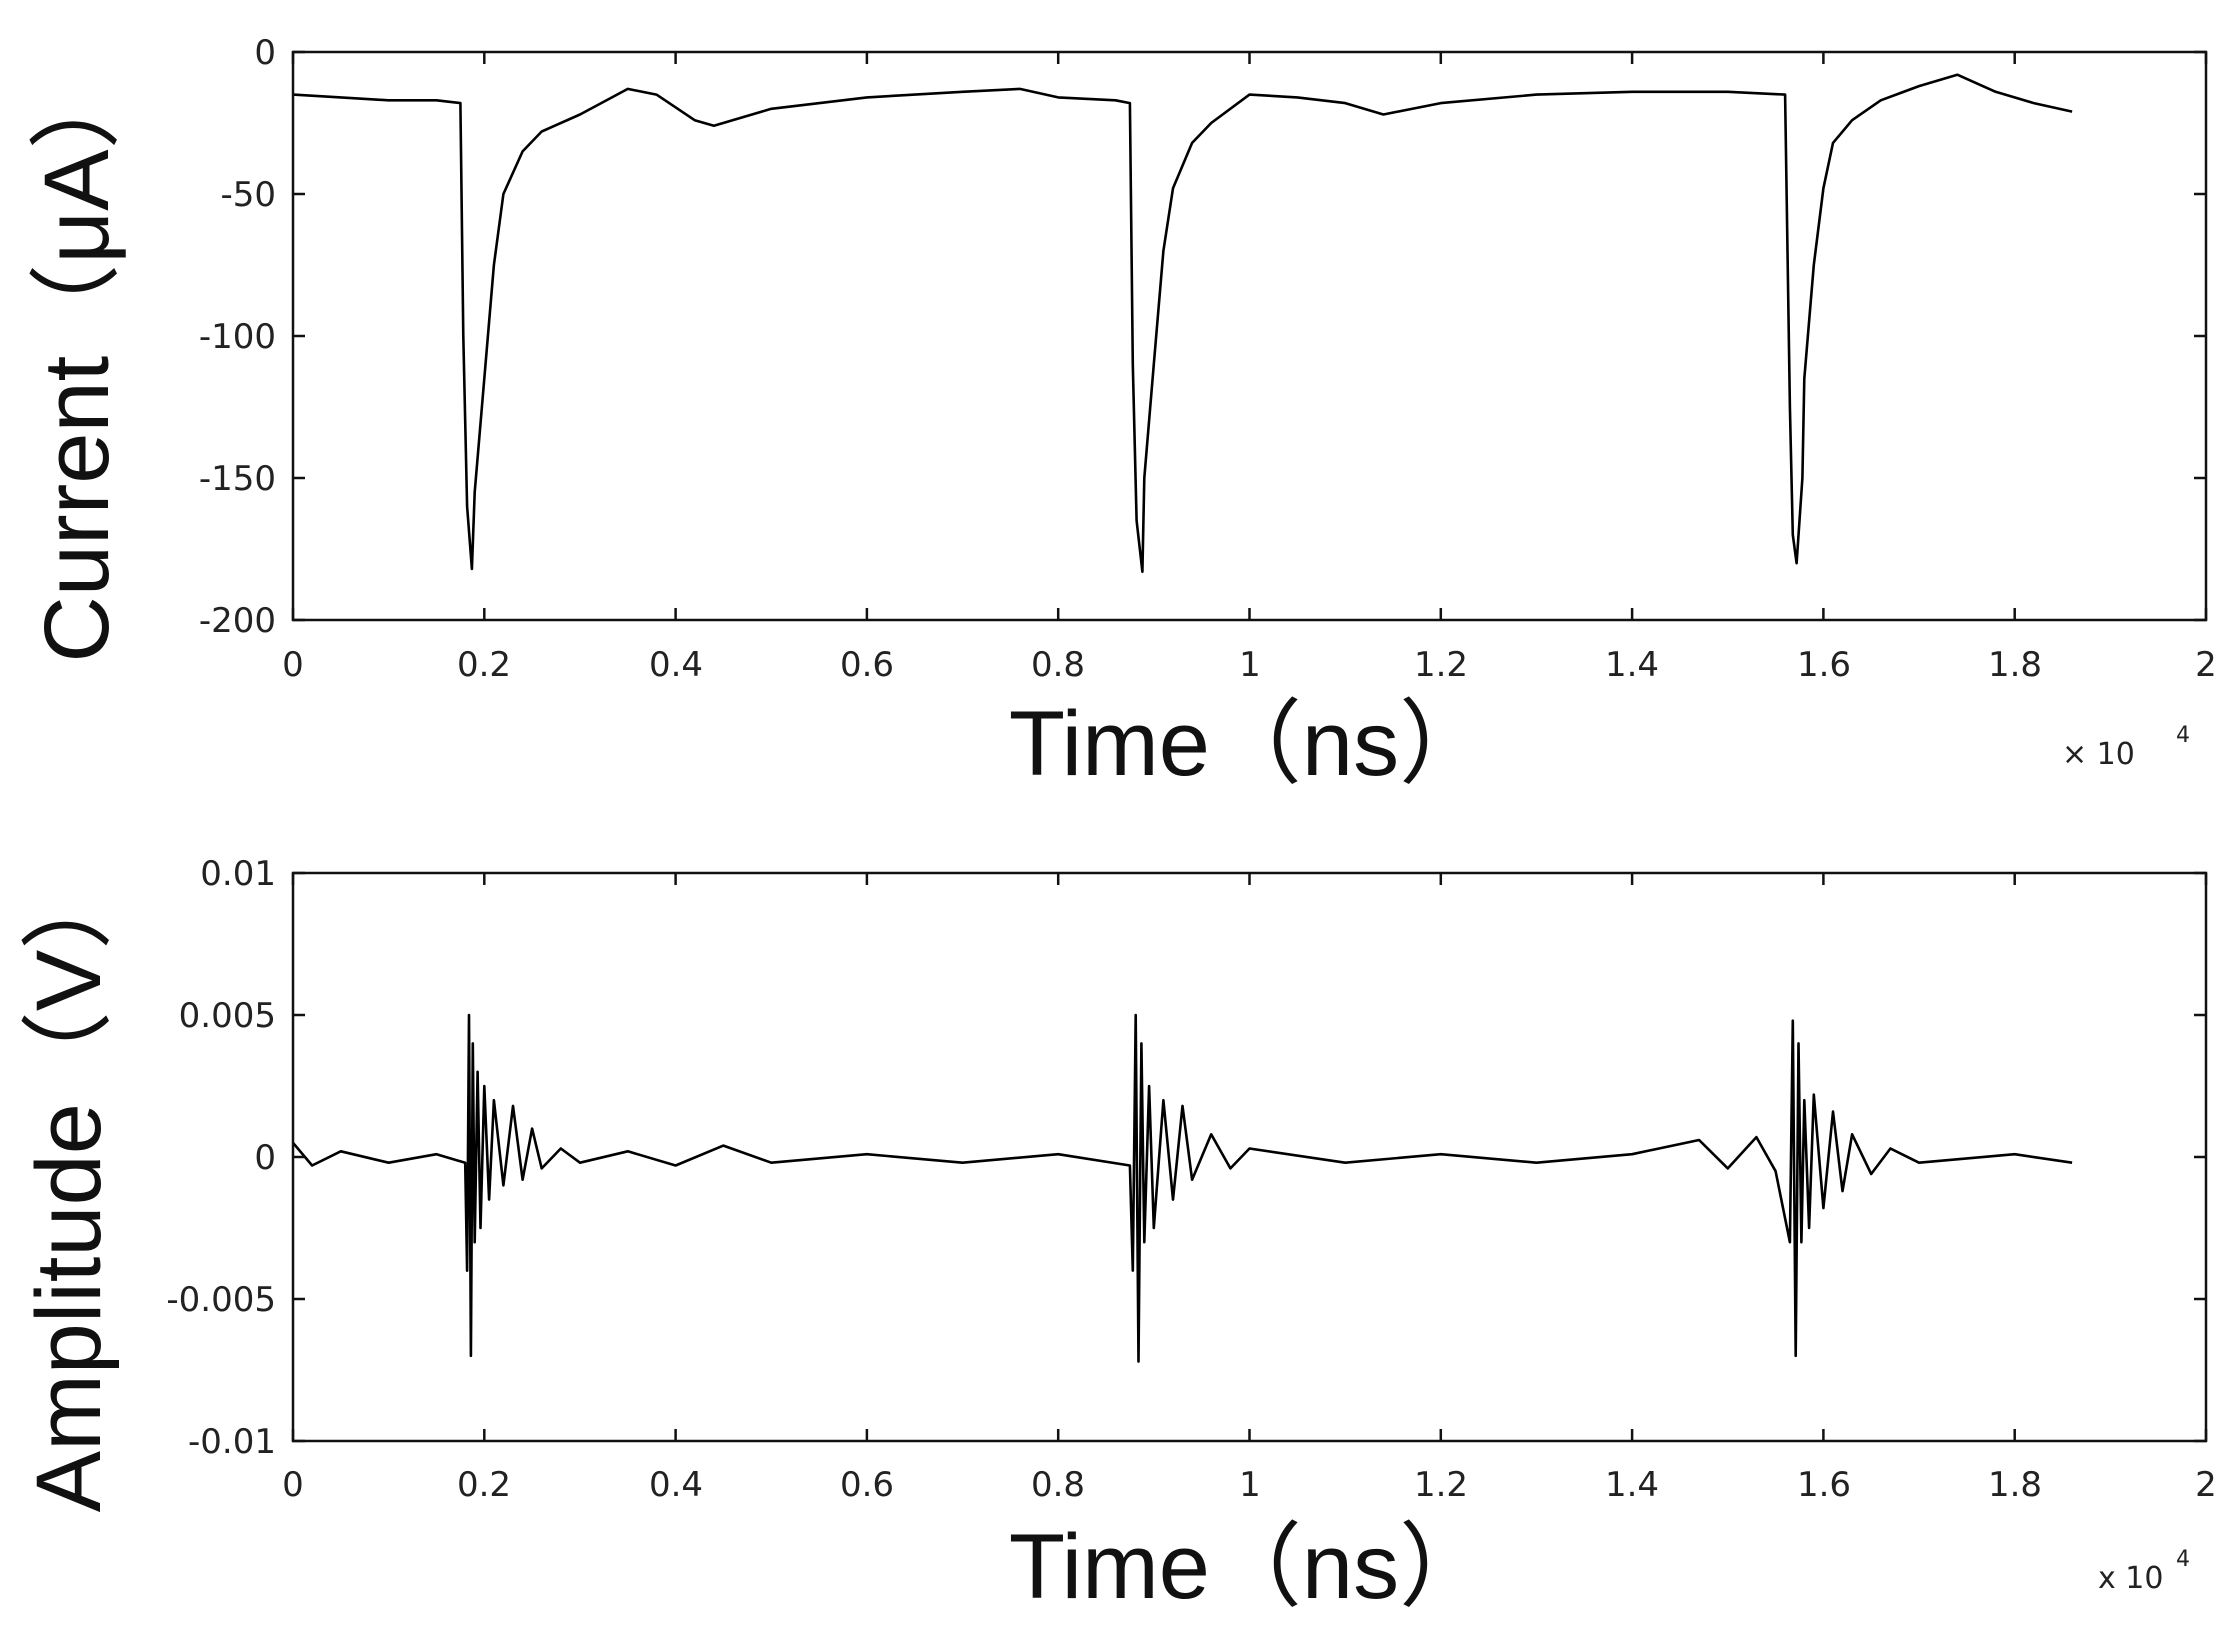 The width and height of the screenshot is (2233, 1630). Describe the element at coordinates (232, 1442) in the screenshot. I see `amplitude-y-tick-label: -0.01` at that location.